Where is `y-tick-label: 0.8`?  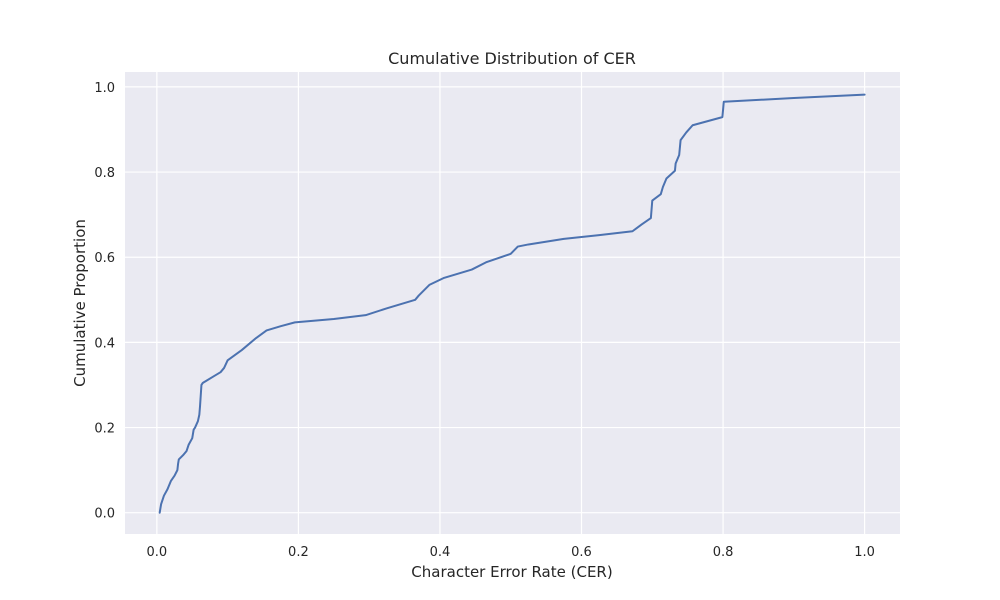
y-tick-label: 0.8 is located at coordinates (104, 173).